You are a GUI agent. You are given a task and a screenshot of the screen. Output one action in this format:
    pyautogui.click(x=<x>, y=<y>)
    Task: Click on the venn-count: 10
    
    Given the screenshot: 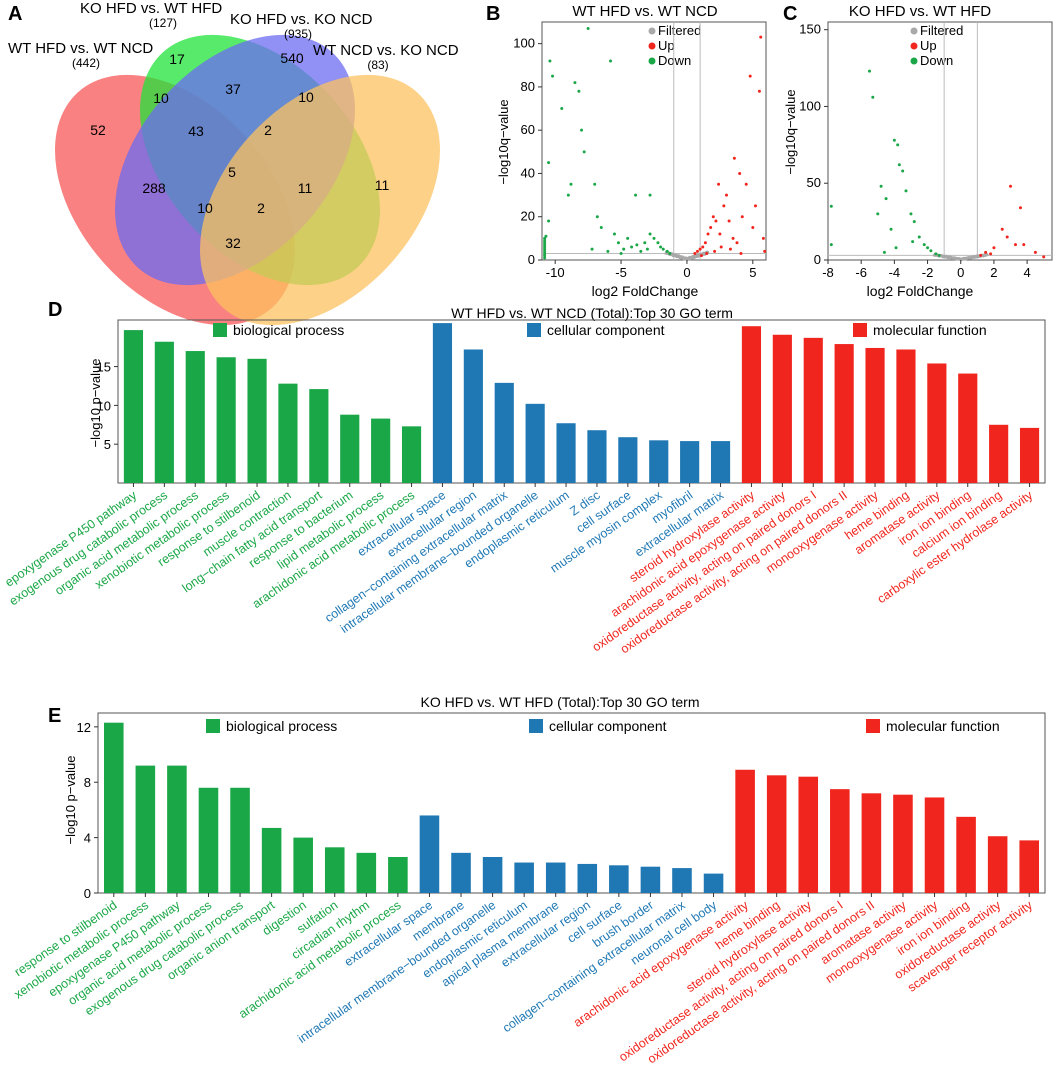 What is the action you would take?
    pyautogui.click(x=161, y=98)
    